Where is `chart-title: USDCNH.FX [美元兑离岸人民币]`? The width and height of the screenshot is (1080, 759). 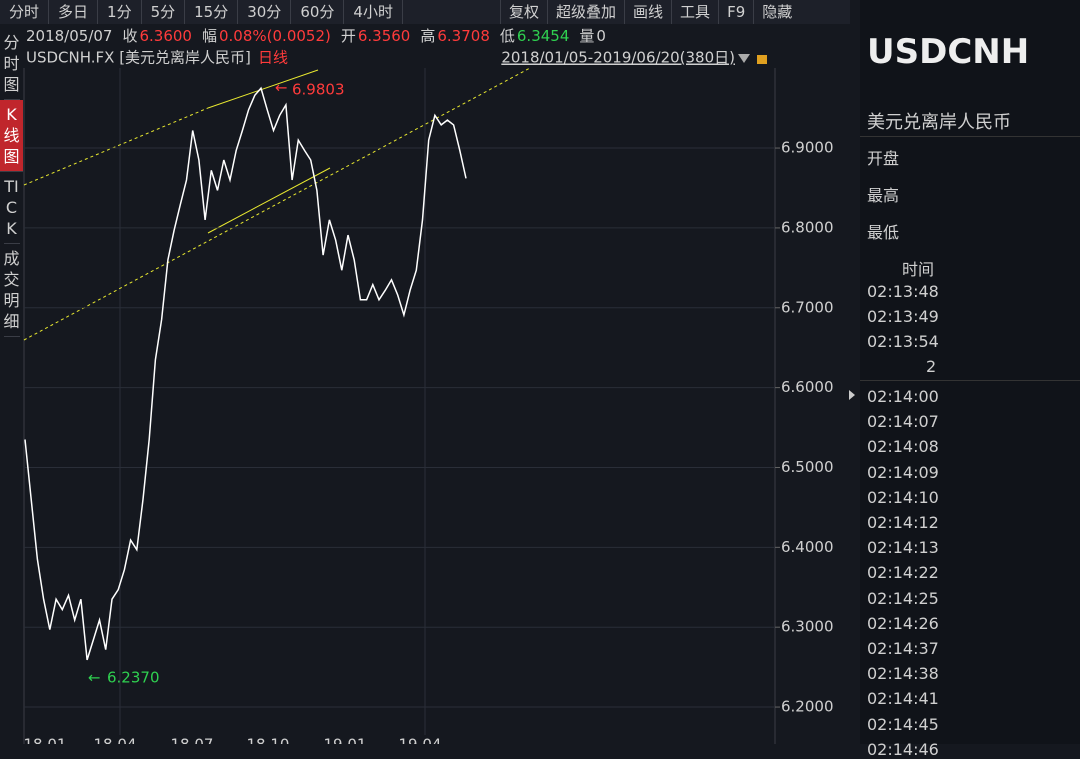 chart-title: USDCNH.FX [美元兑离岸人民币] is located at coordinates (138, 58).